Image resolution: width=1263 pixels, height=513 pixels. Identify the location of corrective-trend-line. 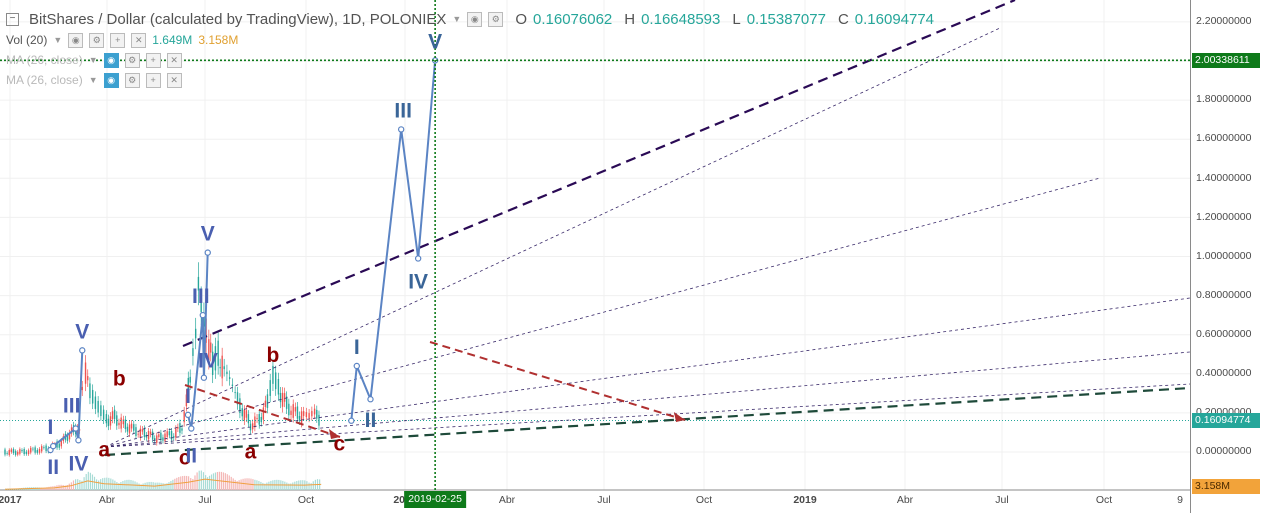
(262, 411).